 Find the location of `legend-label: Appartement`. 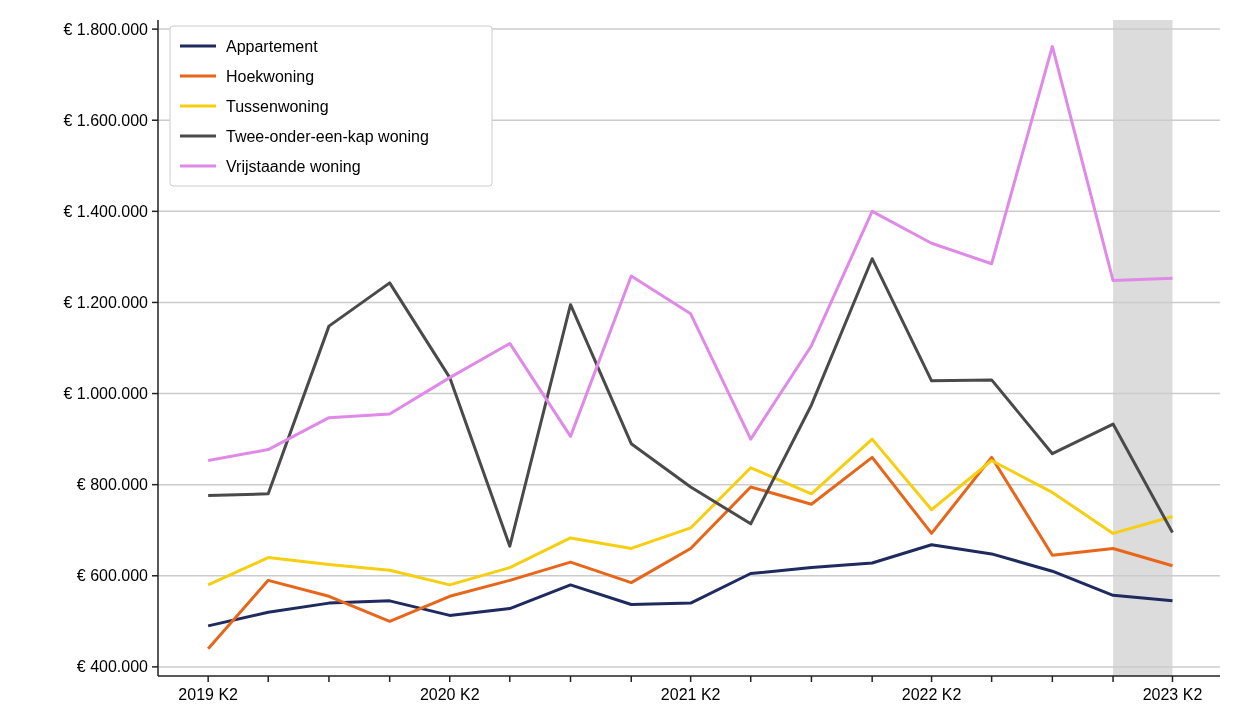

legend-label: Appartement is located at coordinates (272, 46).